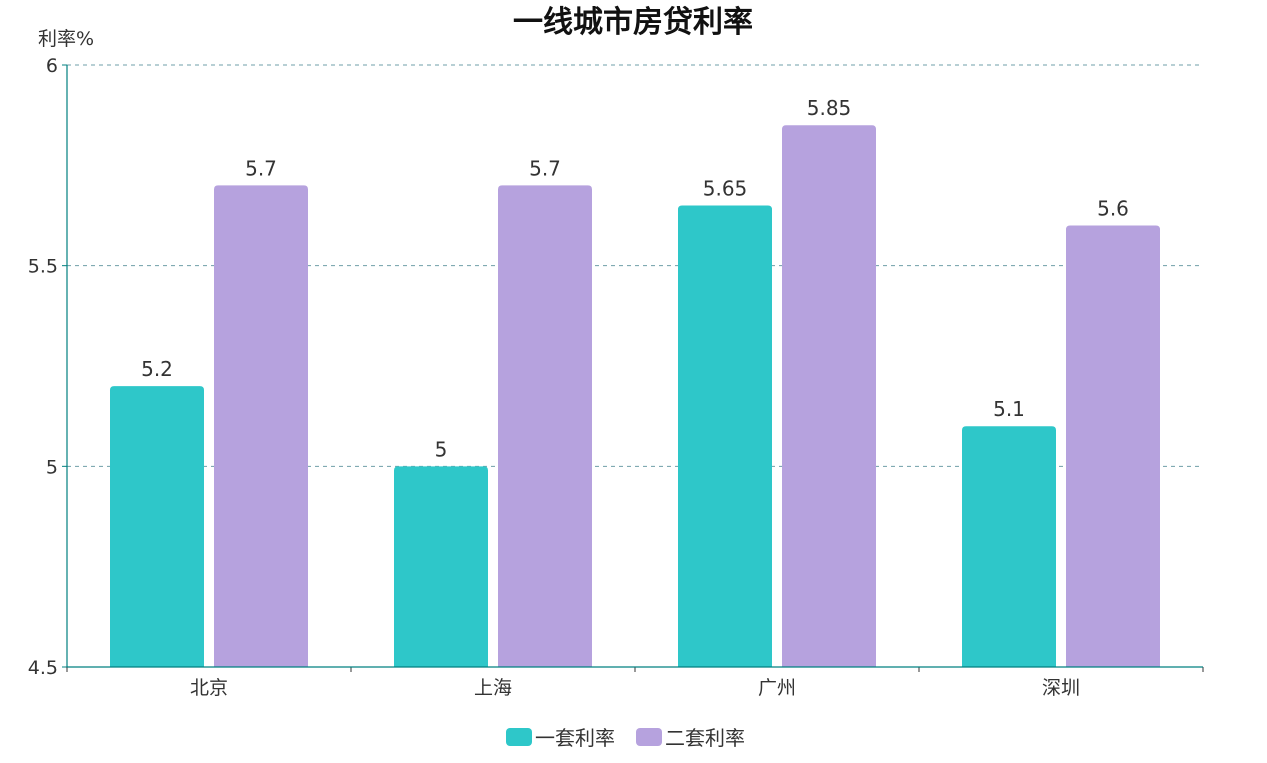 The width and height of the screenshot is (1267, 763). Describe the element at coordinates (52, 467) in the screenshot. I see `y-tick-label: 5` at that location.